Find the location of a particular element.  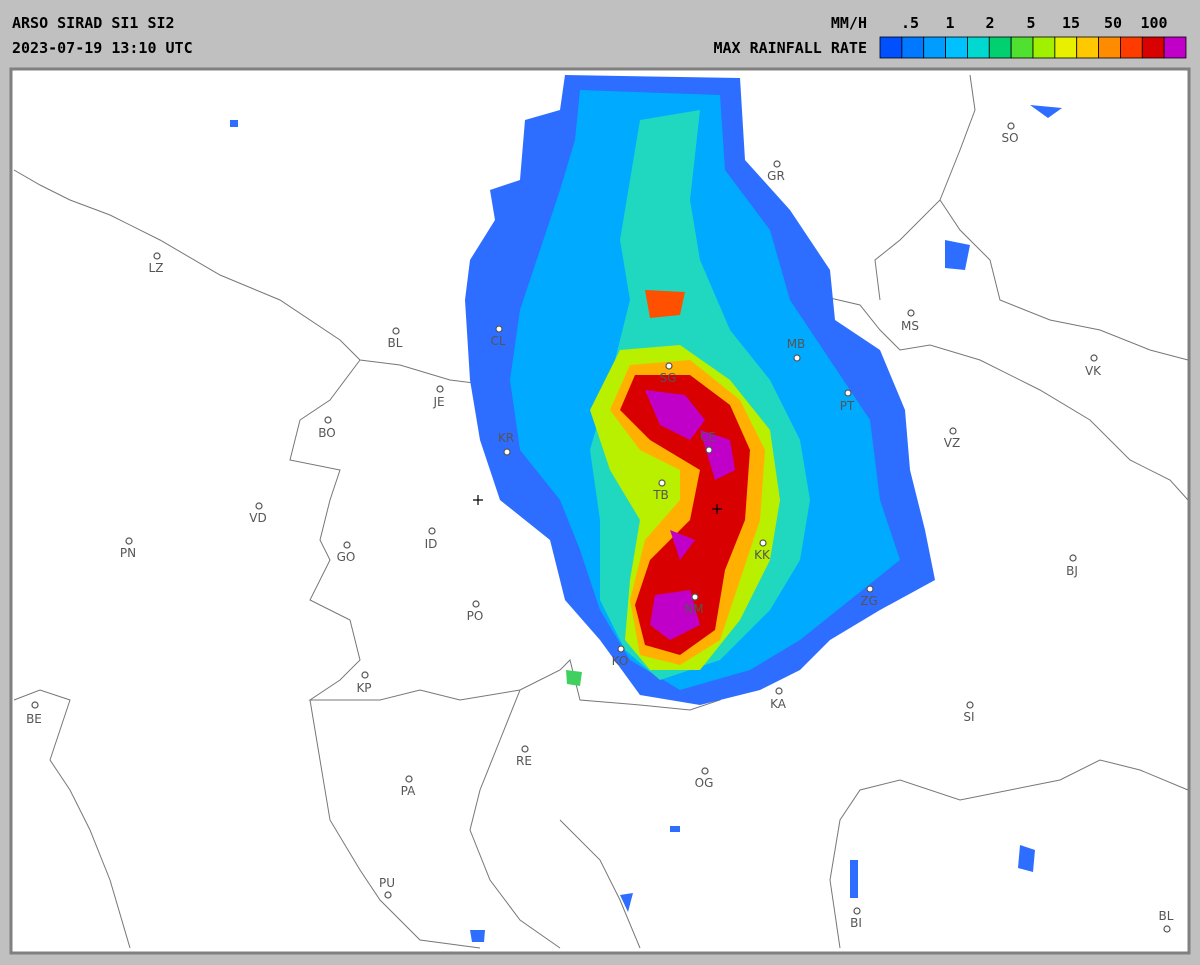

city-label: KK is located at coordinates (762, 555).